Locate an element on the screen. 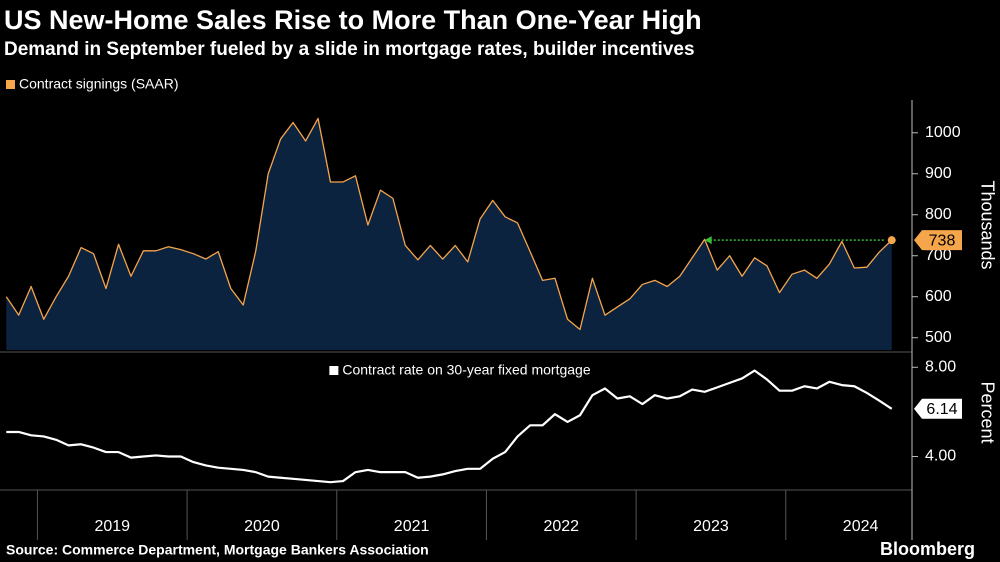 The image size is (1000, 562). brand: Bloomberg is located at coordinates (927, 549).